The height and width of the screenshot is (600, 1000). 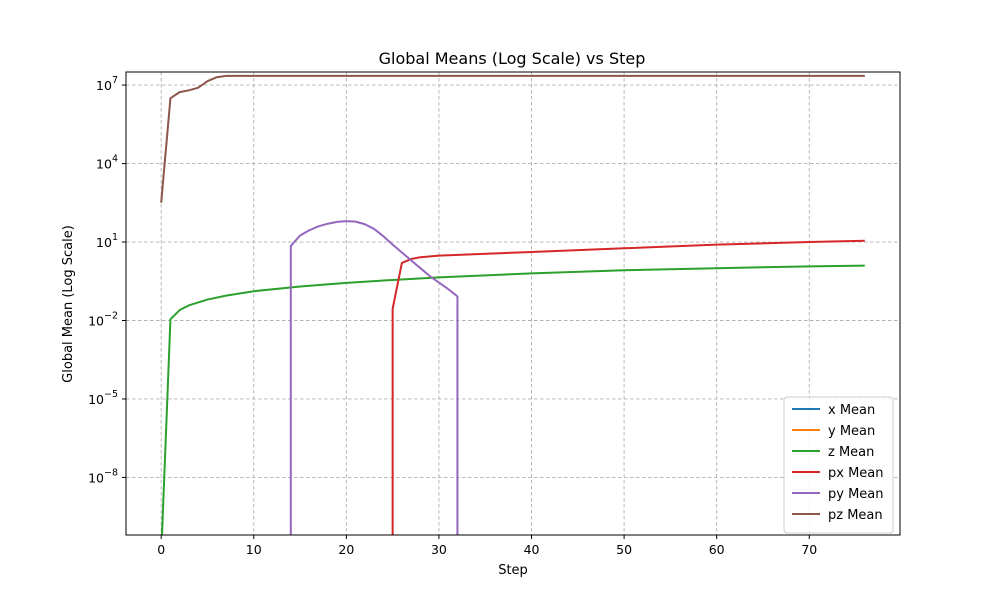 I want to click on y-tick-label: 10¹, so click(x=107, y=241).